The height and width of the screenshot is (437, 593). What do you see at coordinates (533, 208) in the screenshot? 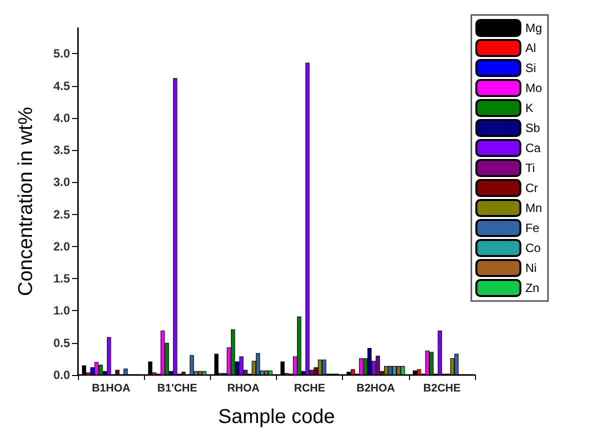
I see `legend-label: Mn` at bounding box center [533, 208].